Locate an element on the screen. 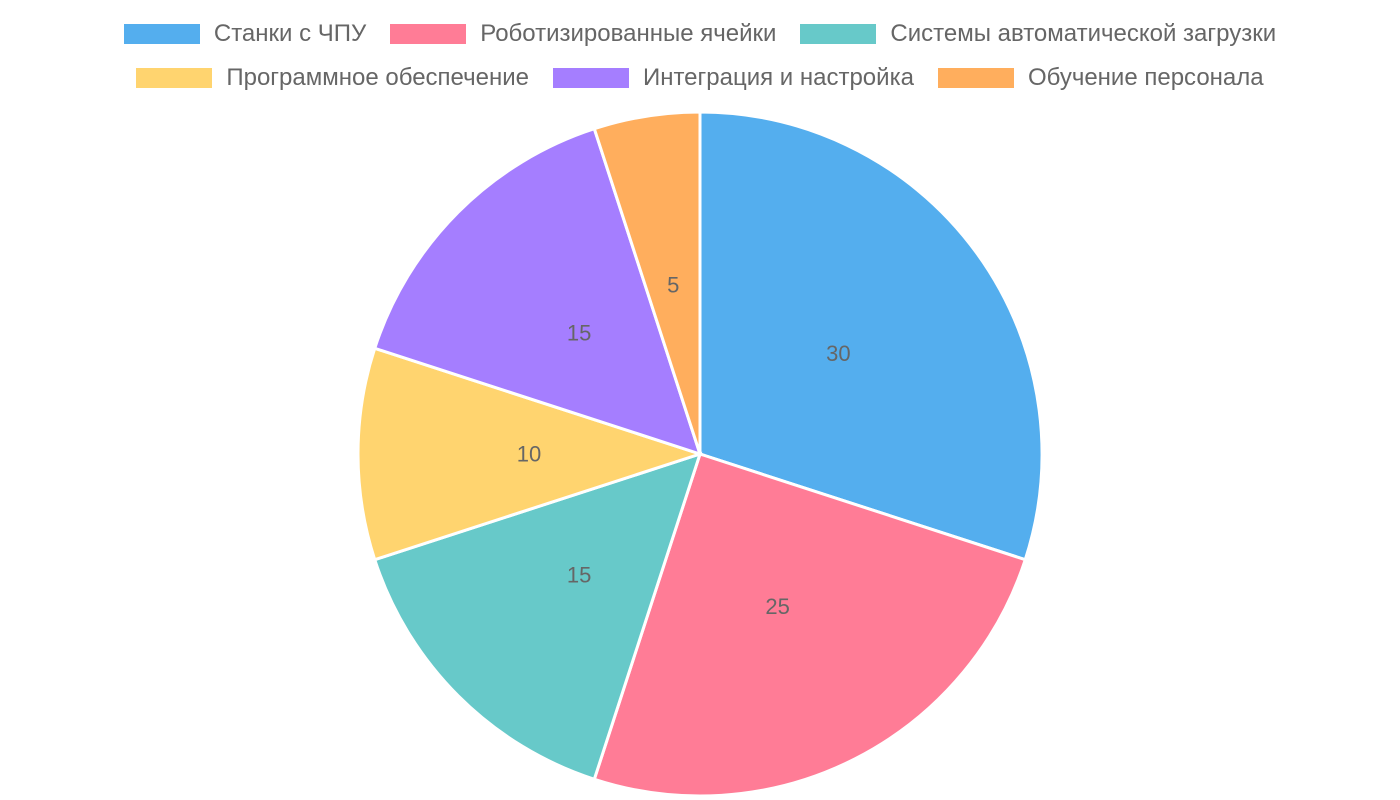 This screenshot has width=1400, height=800. legend-item-training: Обучение персонала is located at coordinates (1100, 78).